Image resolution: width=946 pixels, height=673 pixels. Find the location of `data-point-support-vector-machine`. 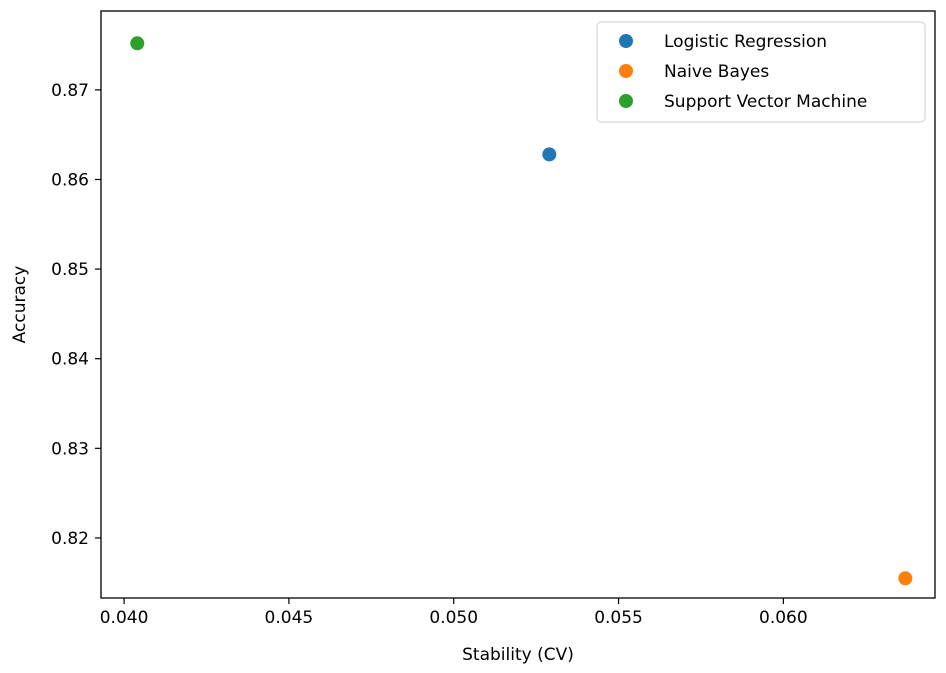

data-point-support-vector-machine is located at coordinates (137, 43).